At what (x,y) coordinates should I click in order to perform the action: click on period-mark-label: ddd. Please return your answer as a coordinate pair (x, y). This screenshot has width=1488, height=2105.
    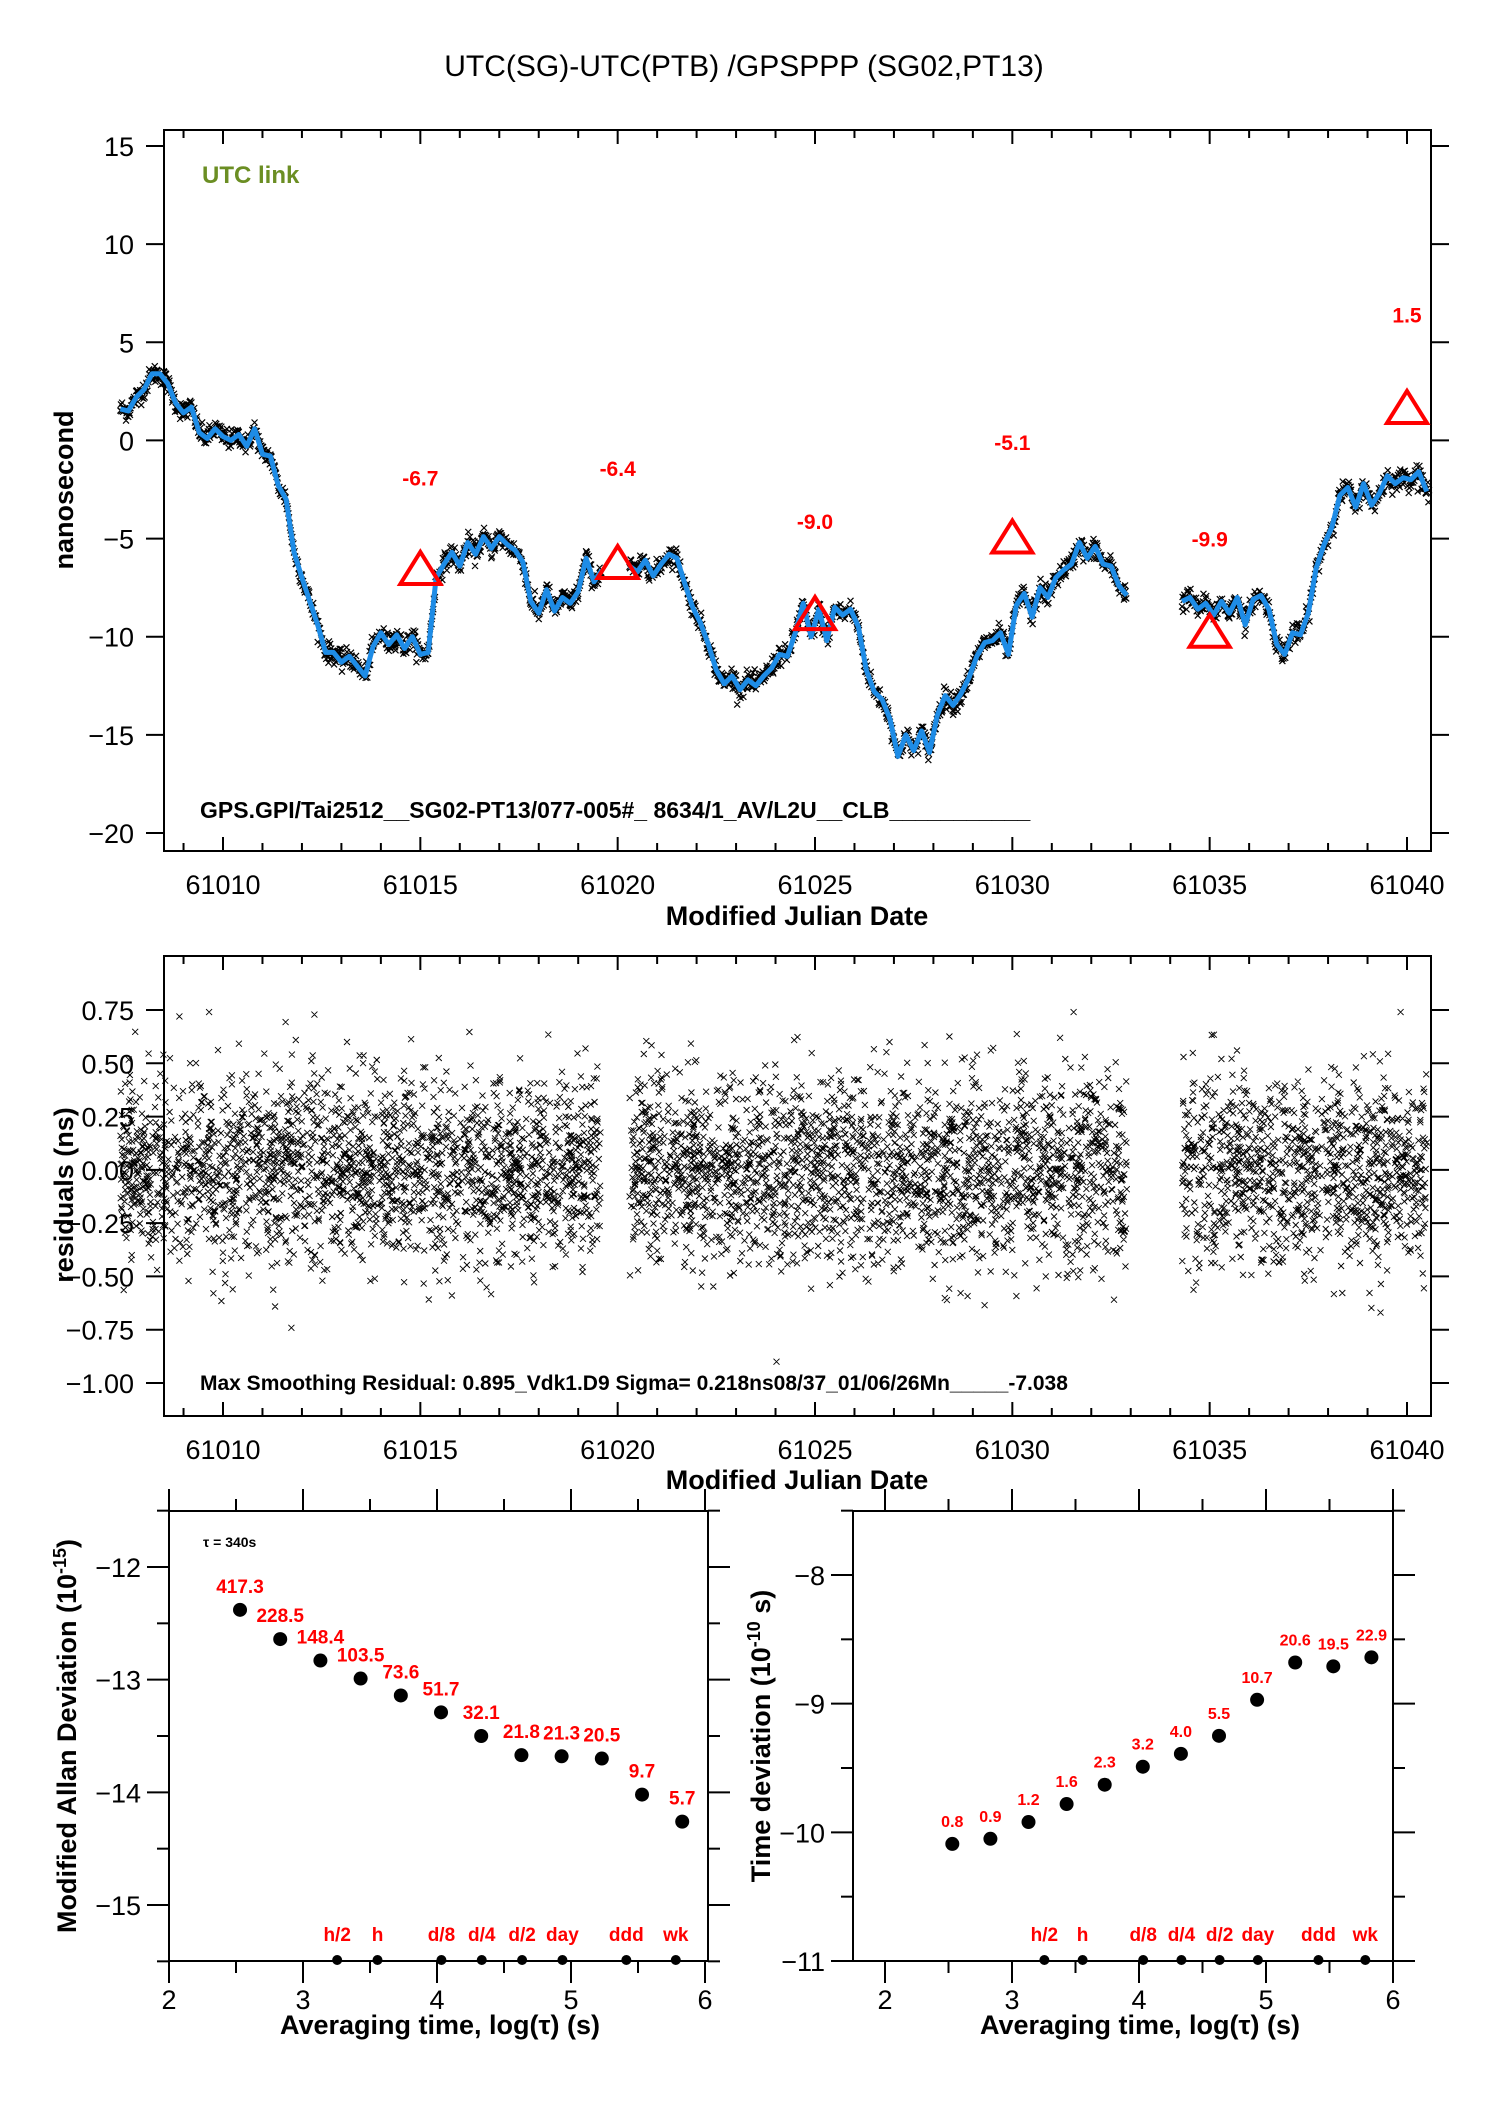
    Looking at the image, I should click on (626, 1935).